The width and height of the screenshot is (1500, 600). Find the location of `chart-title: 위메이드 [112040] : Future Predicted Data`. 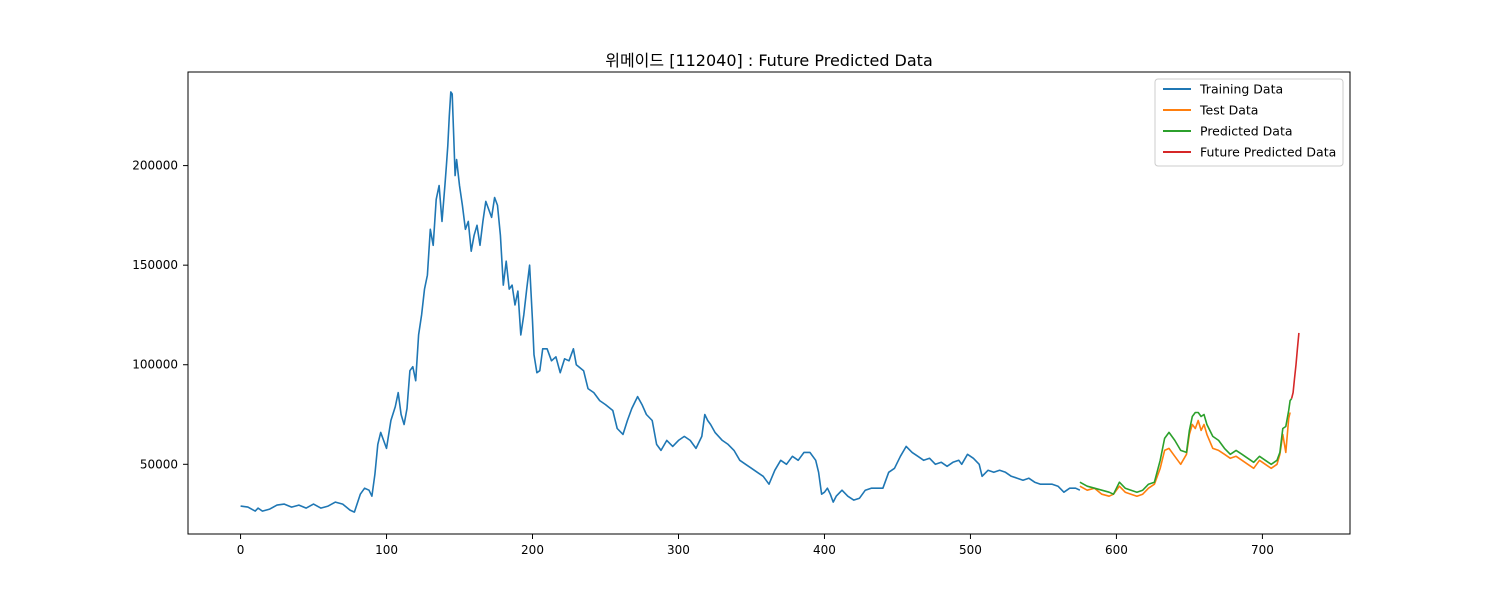

chart-title: 위메이드 [112040] : Future Predicted Data is located at coordinates (769, 60).